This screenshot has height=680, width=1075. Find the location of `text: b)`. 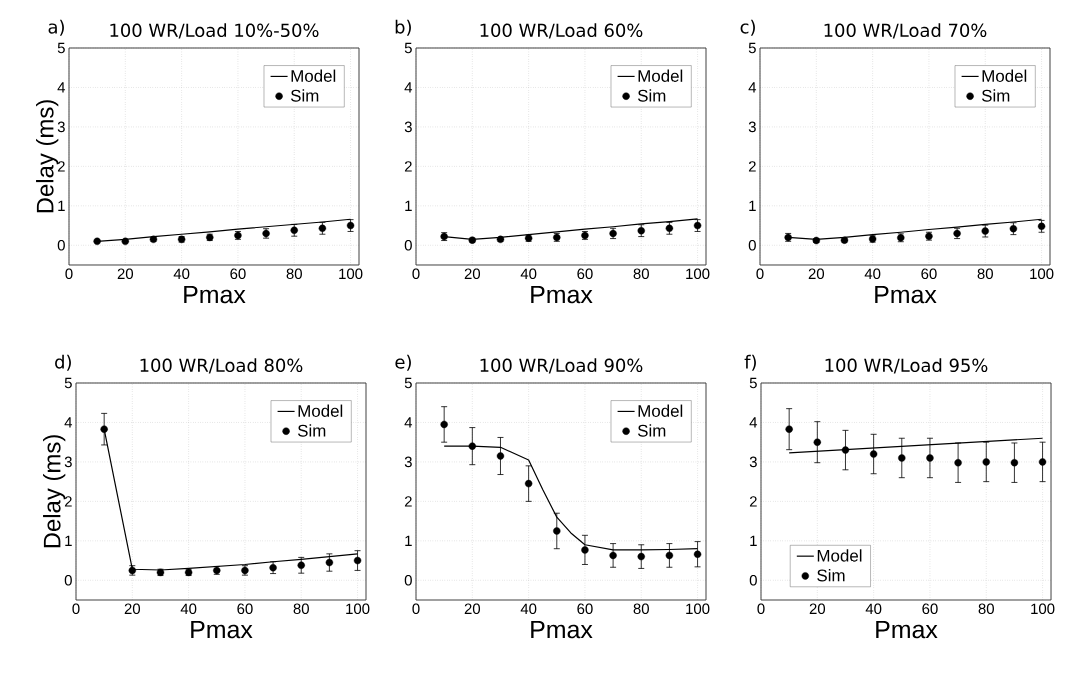

text: b) is located at coordinates (403, 27).